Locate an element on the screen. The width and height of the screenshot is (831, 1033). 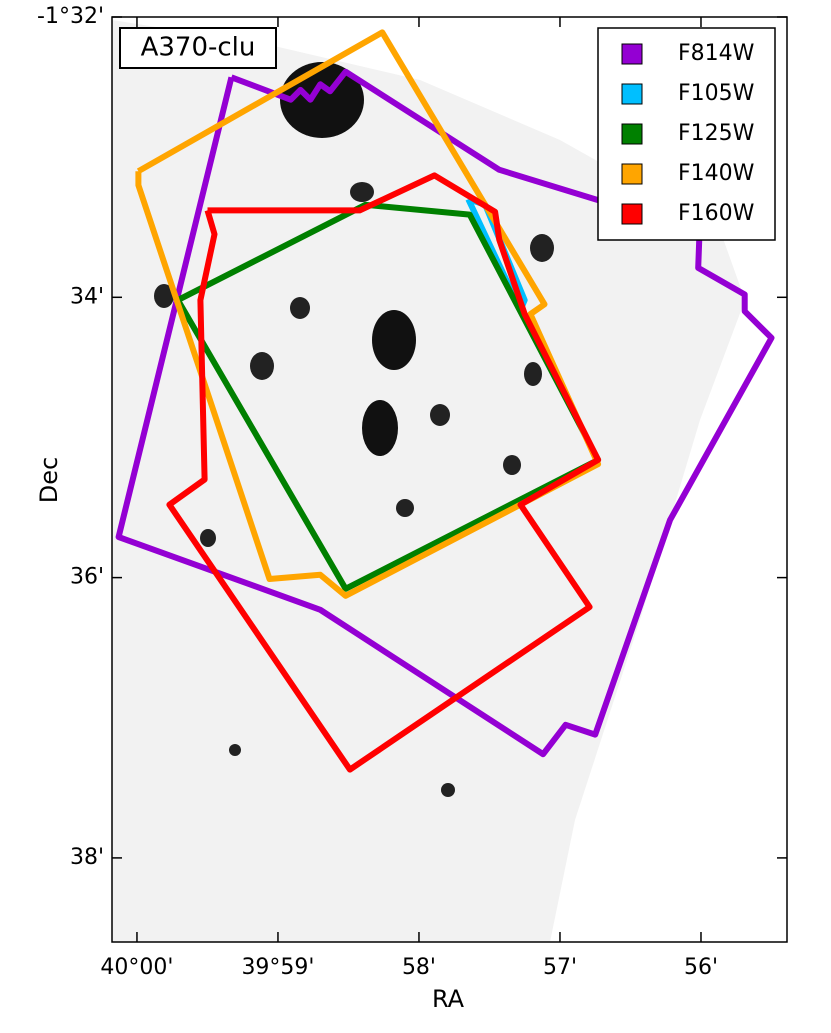
legend-label: F814W is located at coordinates (716, 53).